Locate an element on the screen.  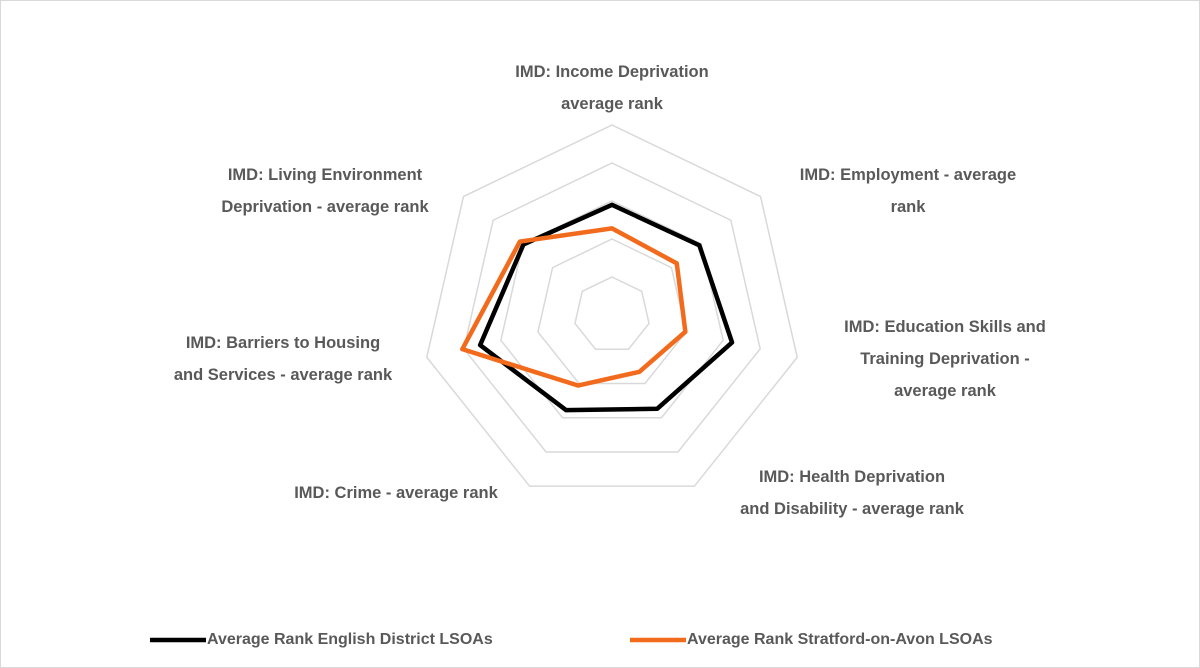
category-label: IMD: Employment - average rank is located at coordinates (908, 191).